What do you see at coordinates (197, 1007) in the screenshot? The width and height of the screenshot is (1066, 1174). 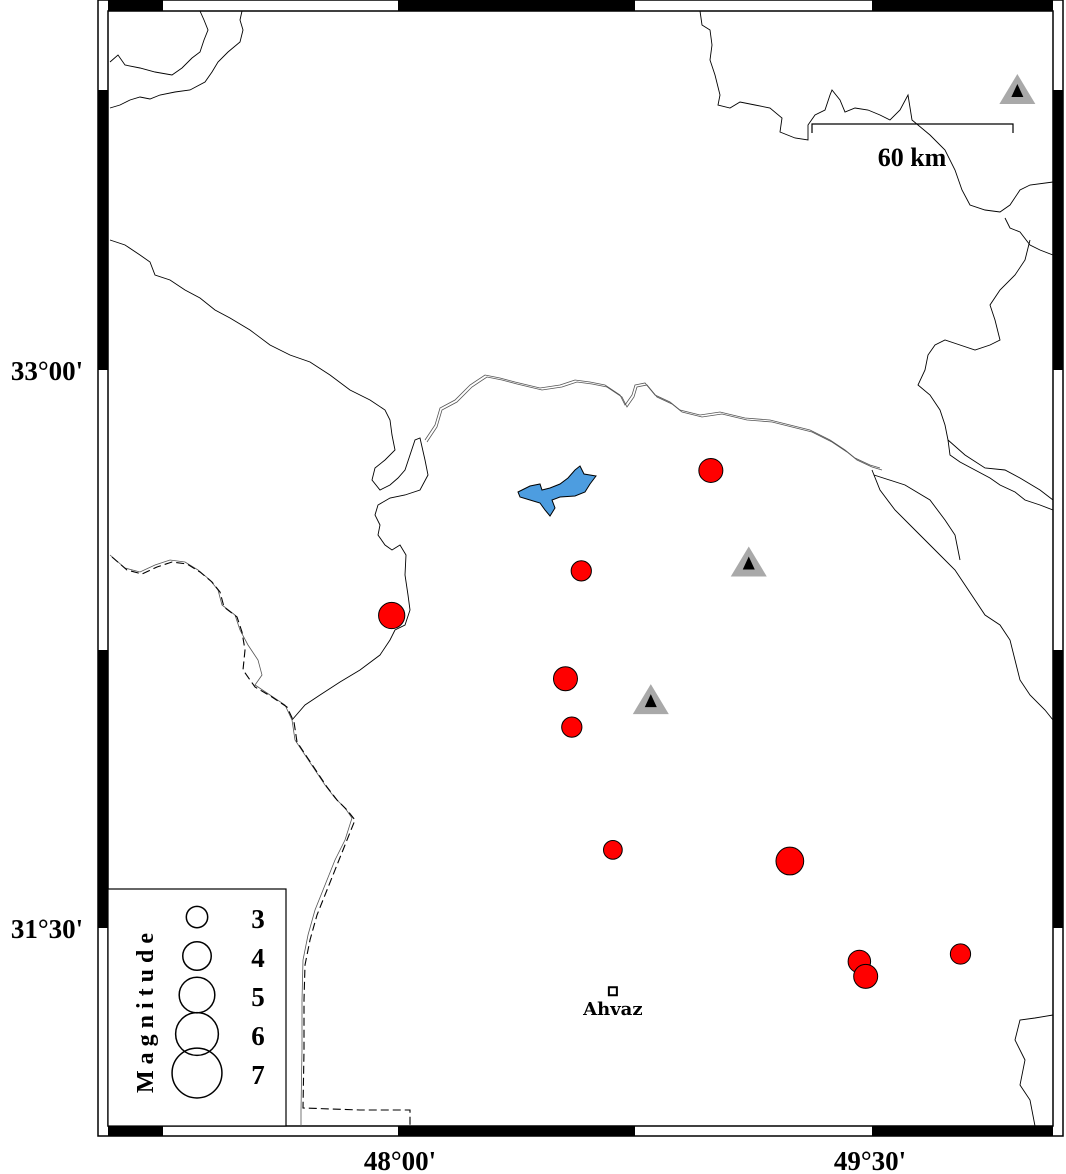 I see `magnitude-legend: Magnitude 3 4 5 6 7` at bounding box center [197, 1007].